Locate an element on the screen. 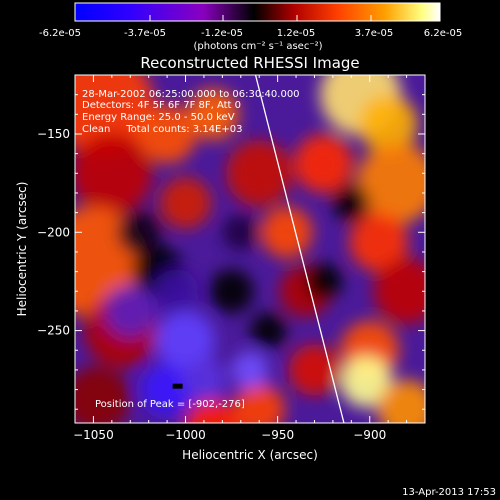  colorbar-unit-label: (photons cm⁻² s⁻¹ asec⁻²) is located at coordinates (257, 46).